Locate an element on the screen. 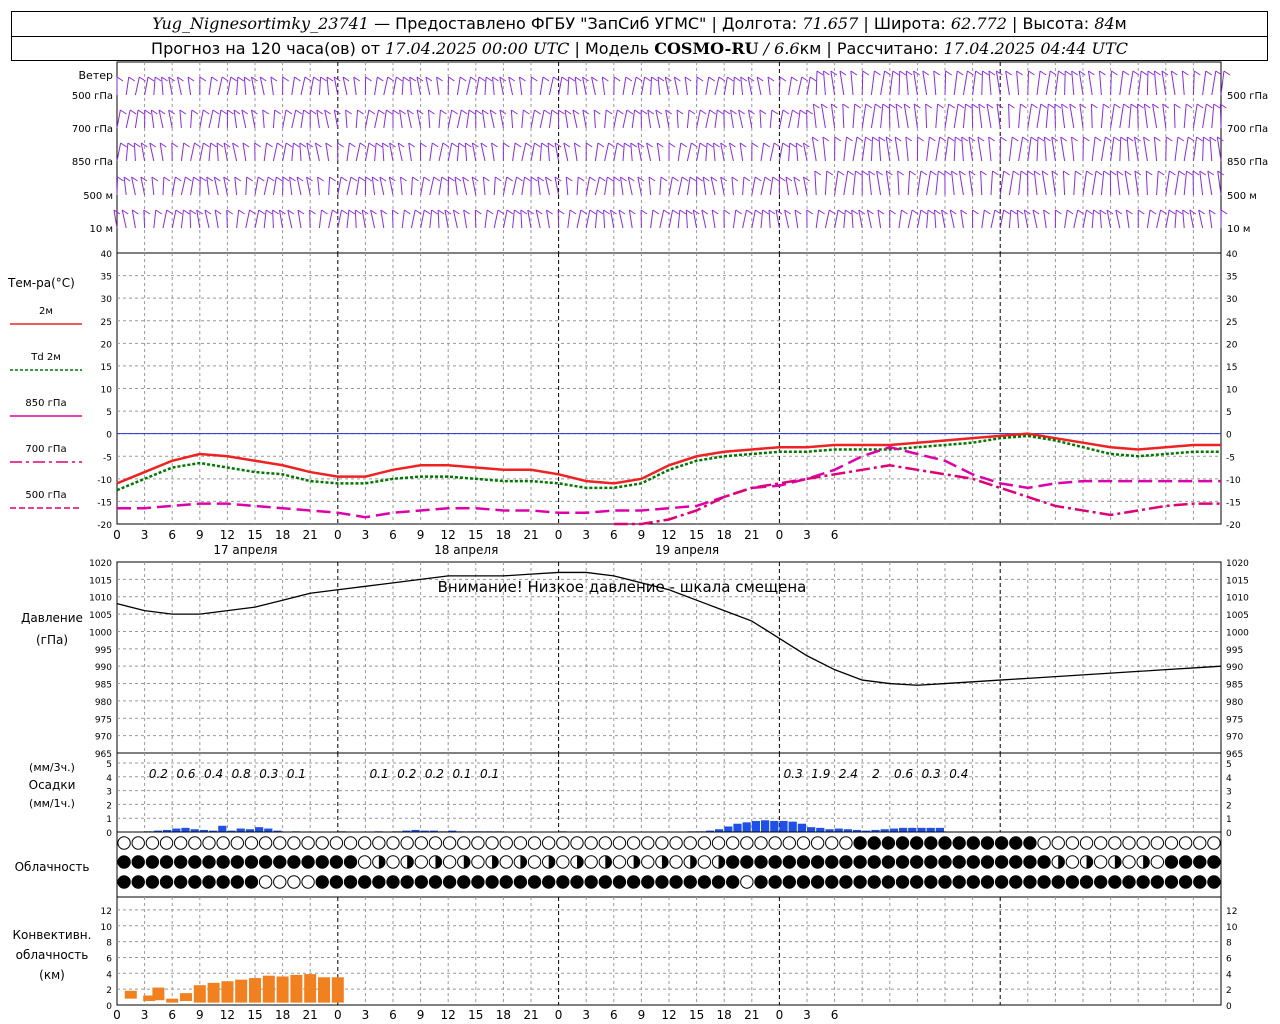 This screenshot has height=1024, width=1280. model-label: Модель is located at coordinates (617, 48).